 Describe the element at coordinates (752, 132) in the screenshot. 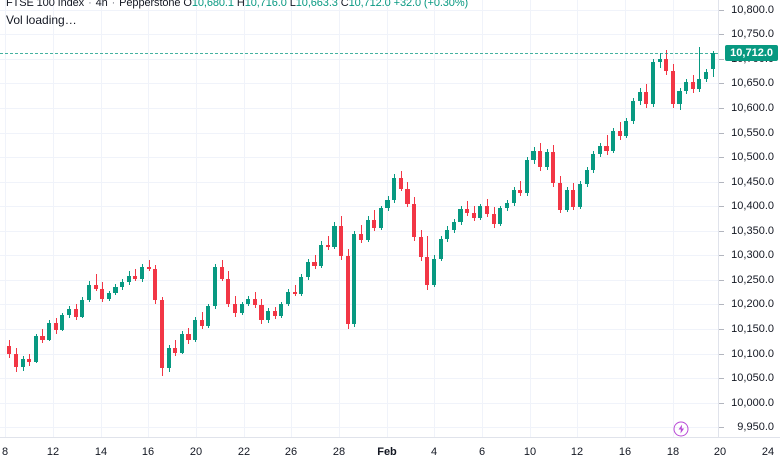

I see `price-axis-tick: 10,550.0` at that location.